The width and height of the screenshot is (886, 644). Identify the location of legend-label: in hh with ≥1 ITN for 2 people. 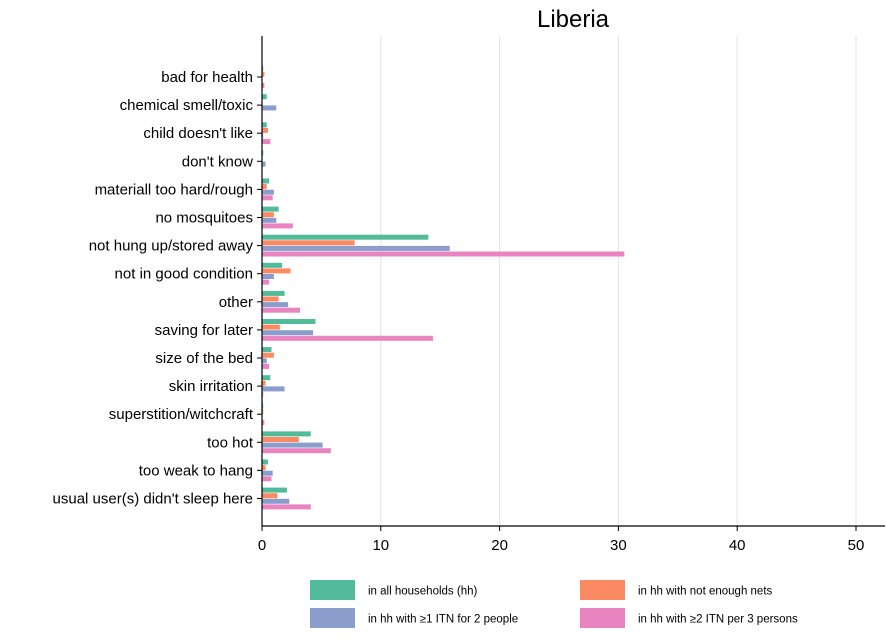
(443, 620).